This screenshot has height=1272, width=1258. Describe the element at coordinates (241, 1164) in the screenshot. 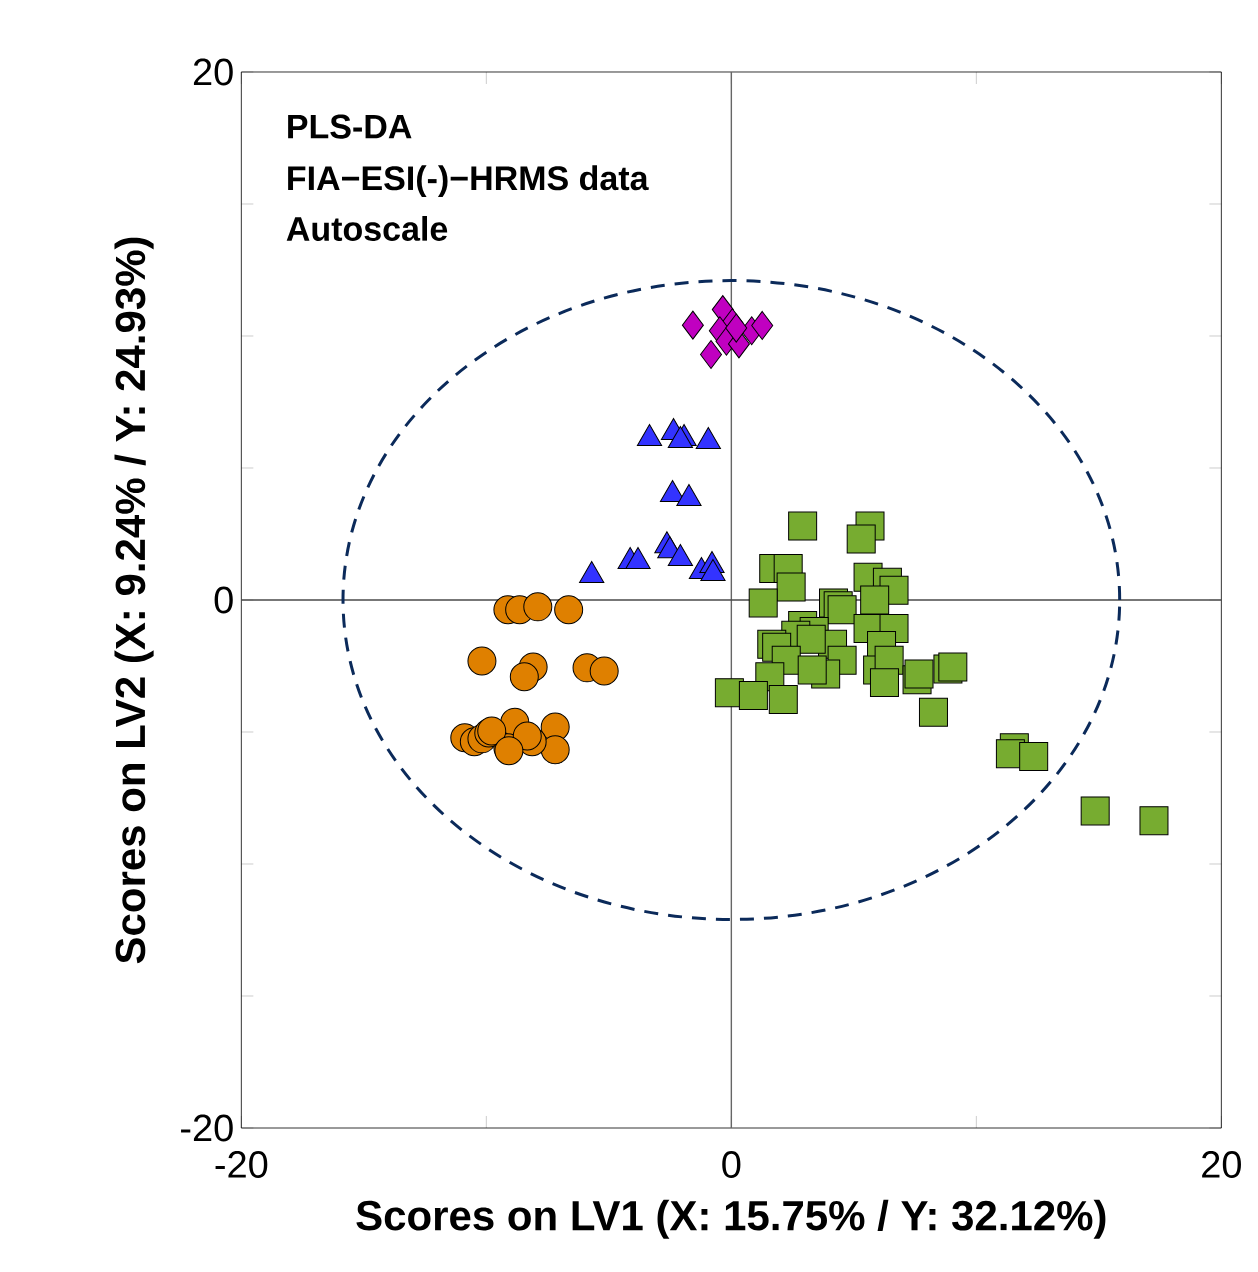

I see `x-tick-label: -20` at that location.